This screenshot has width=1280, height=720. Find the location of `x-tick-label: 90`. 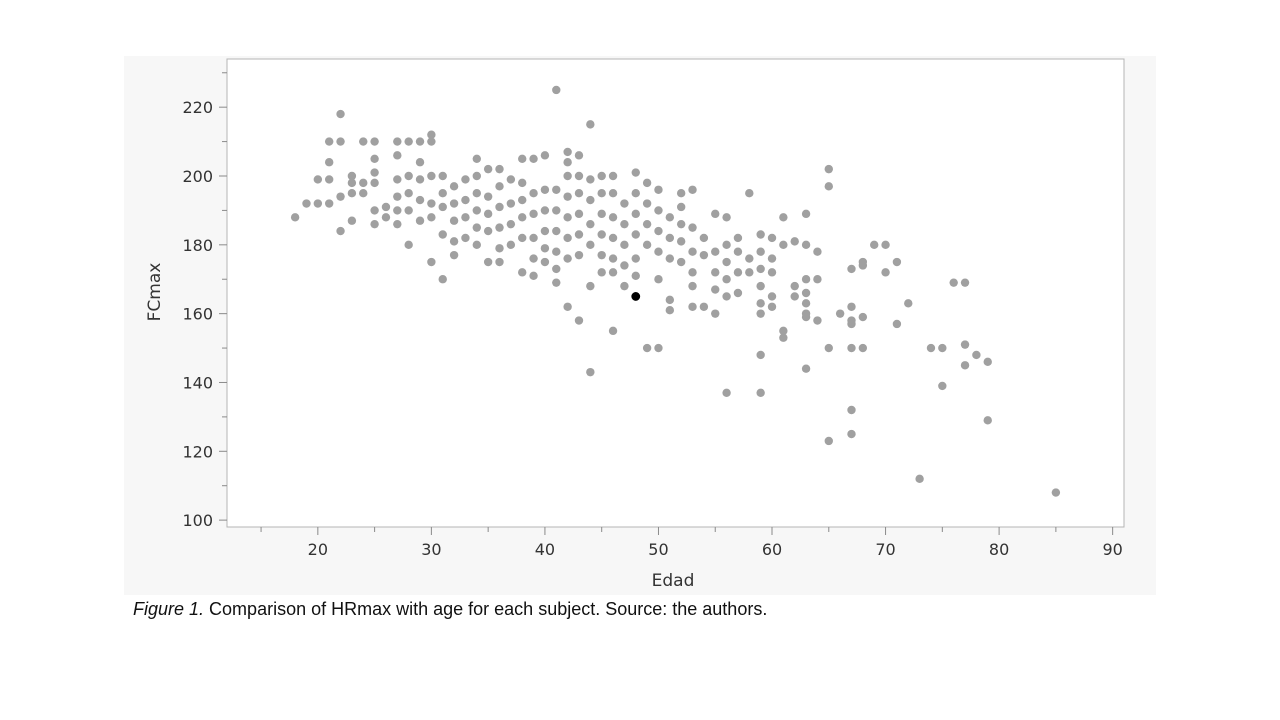

x-tick-label: 90 is located at coordinates (1112, 549).